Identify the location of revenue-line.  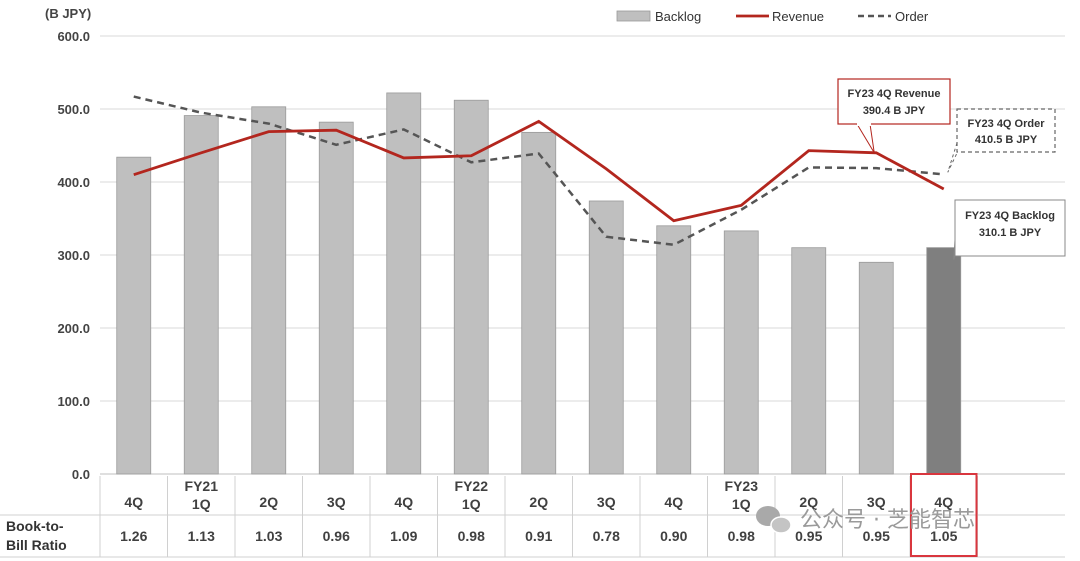
(539, 171).